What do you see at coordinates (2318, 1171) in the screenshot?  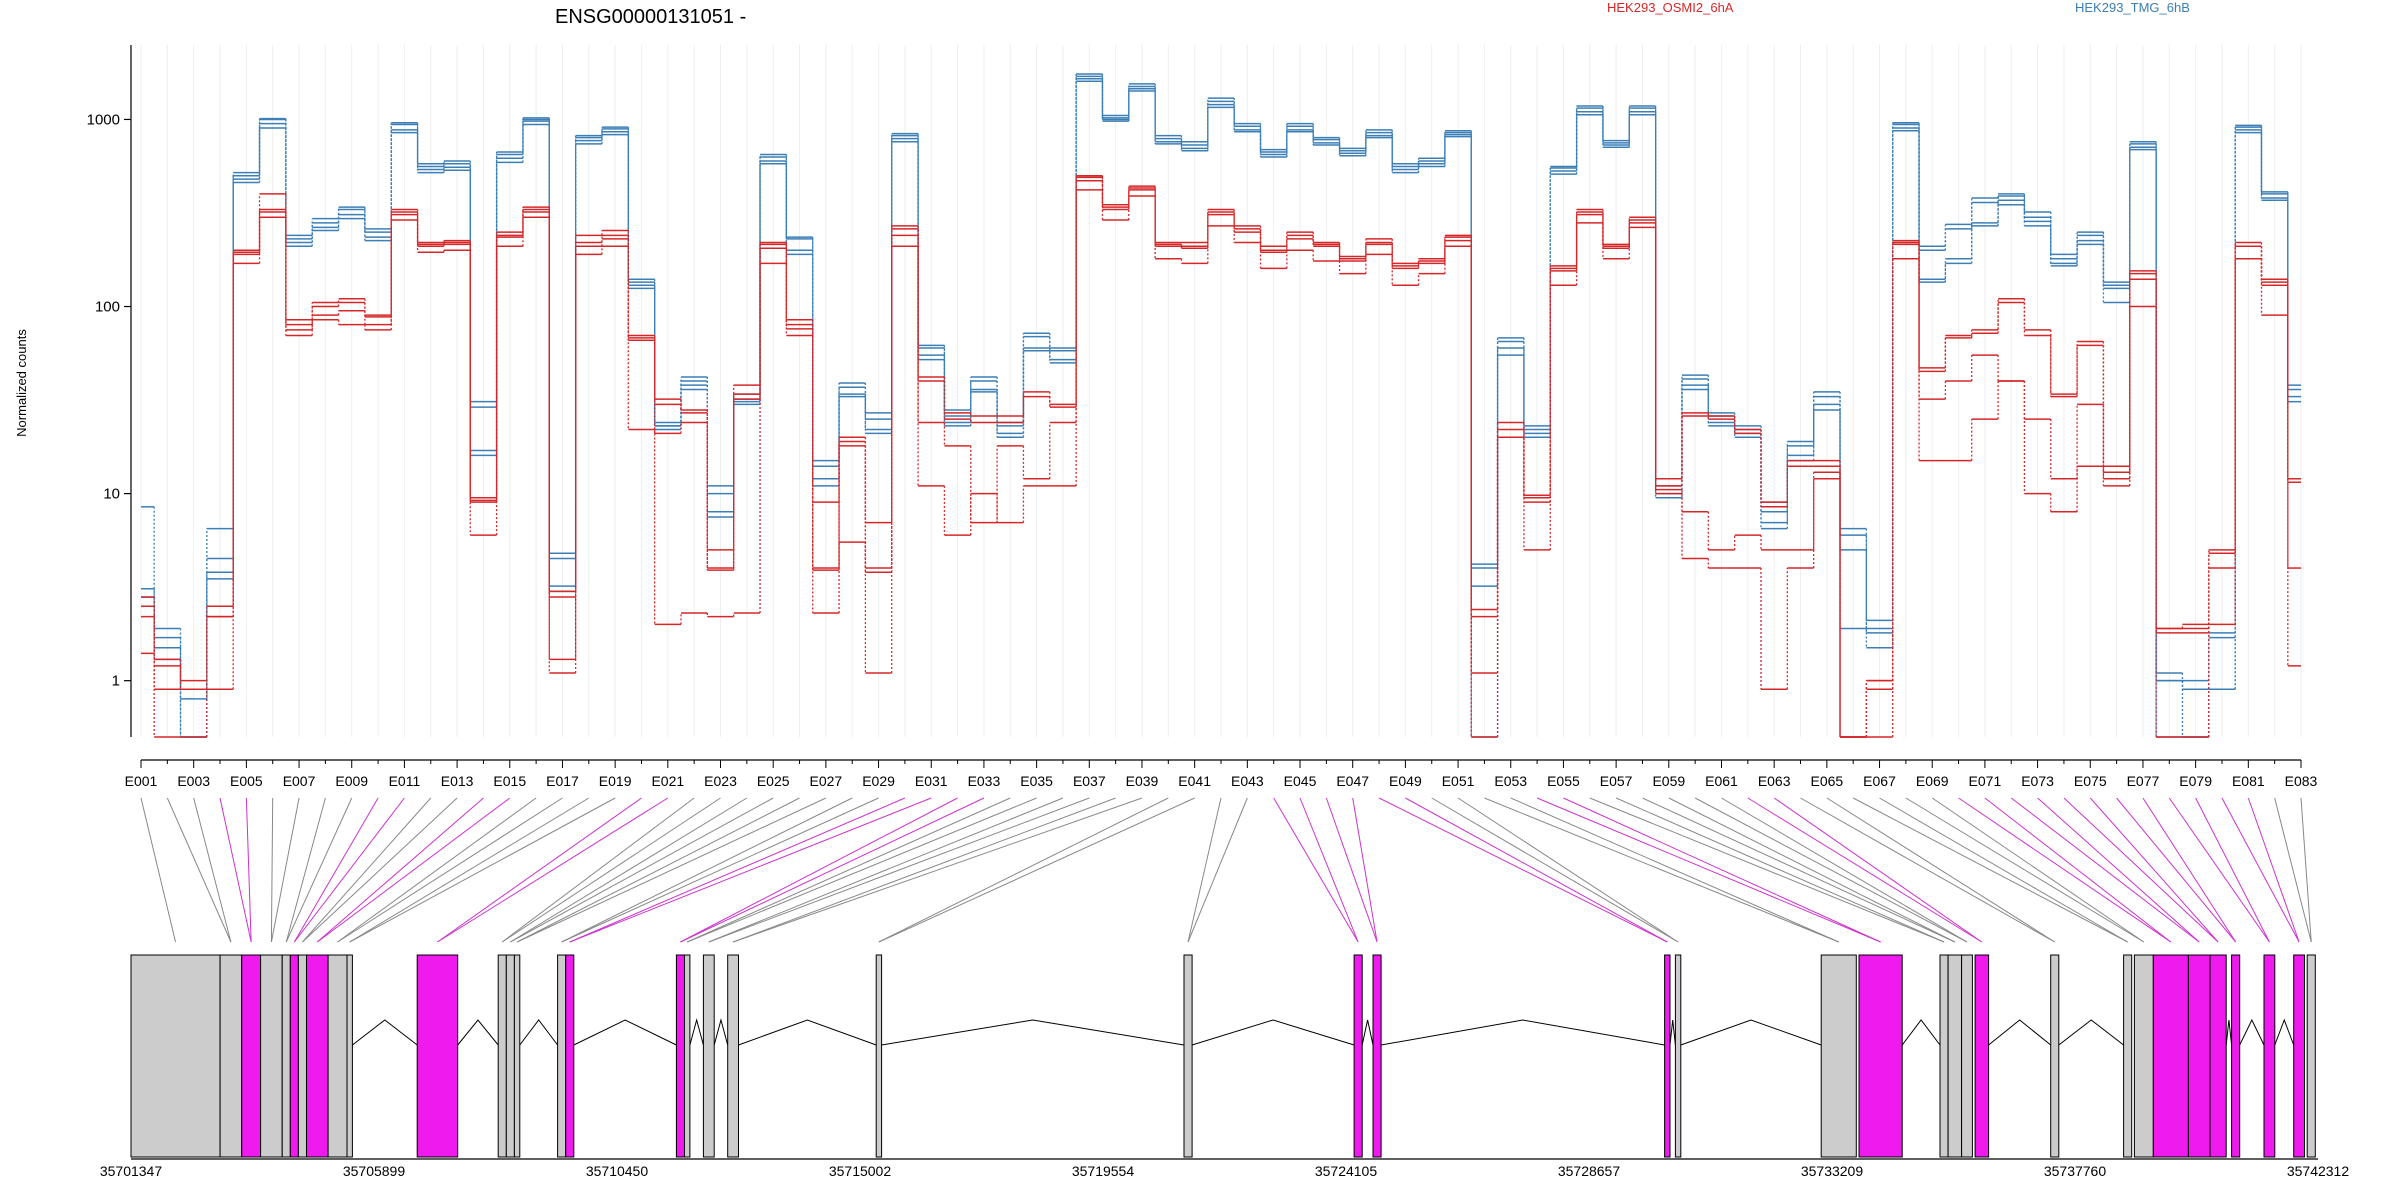 I see `genomic-tick-label: 35742312` at bounding box center [2318, 1171].